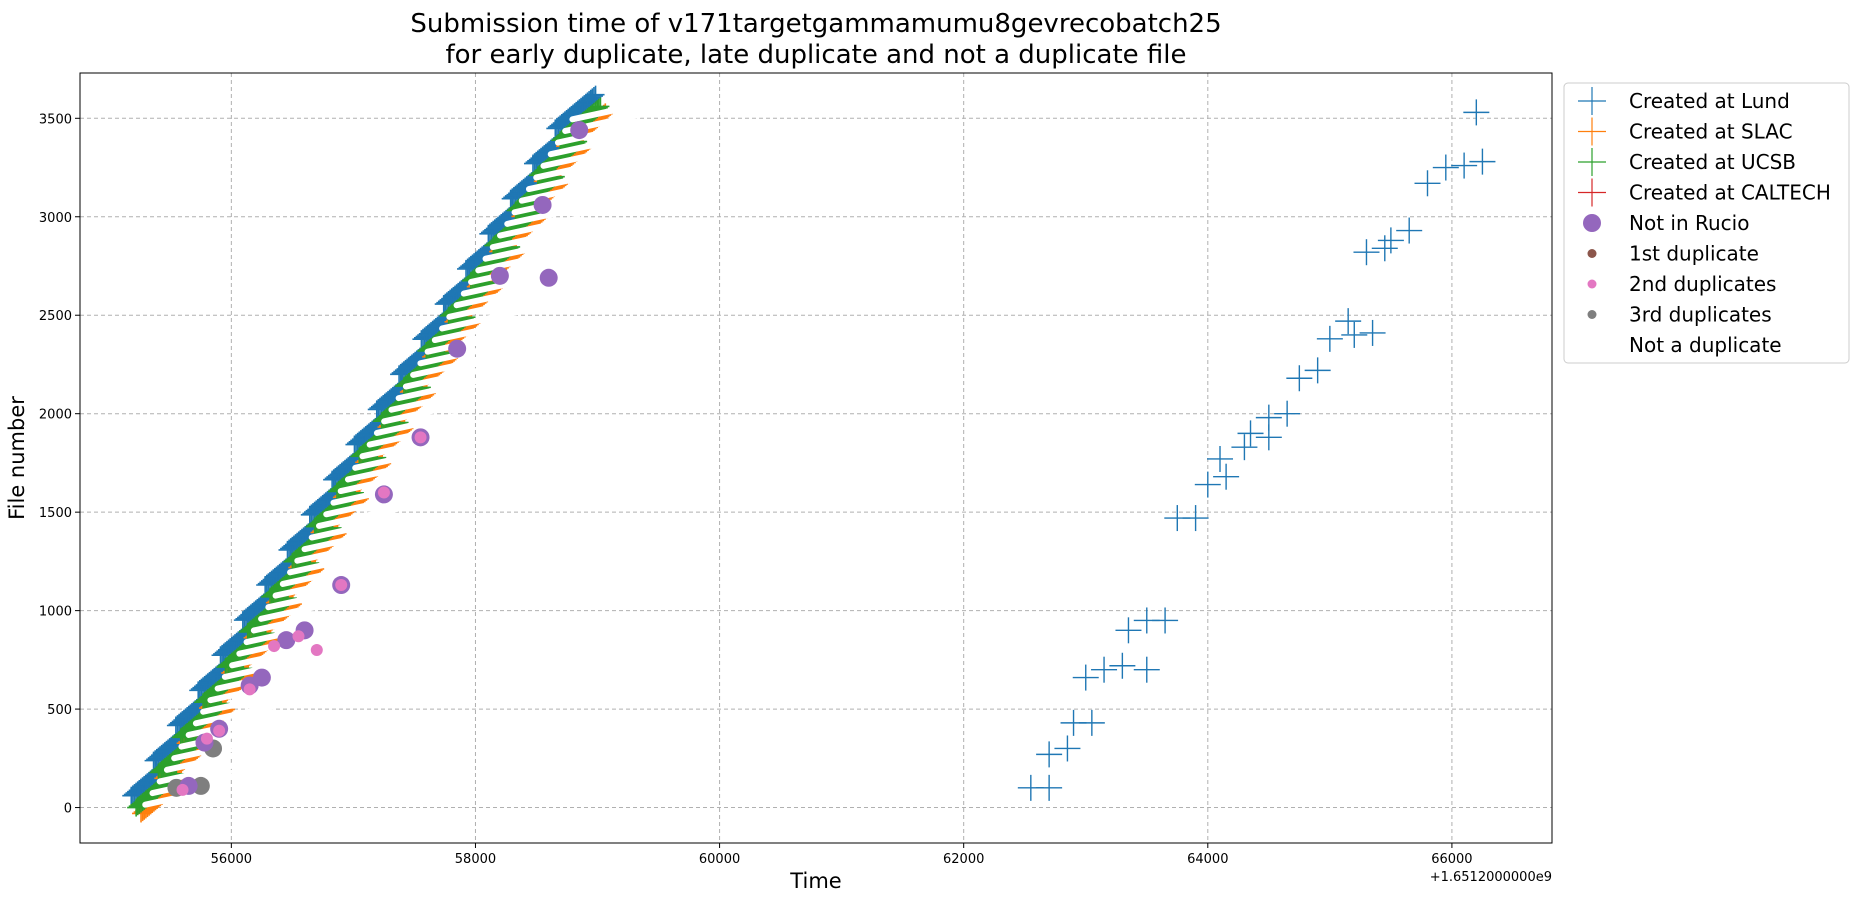 The image size is (1858, 902). What do you see at coordinates (719, 859) in the screenshot?
I see `x-tick-label: 60000` at bounding box center [719, 859].